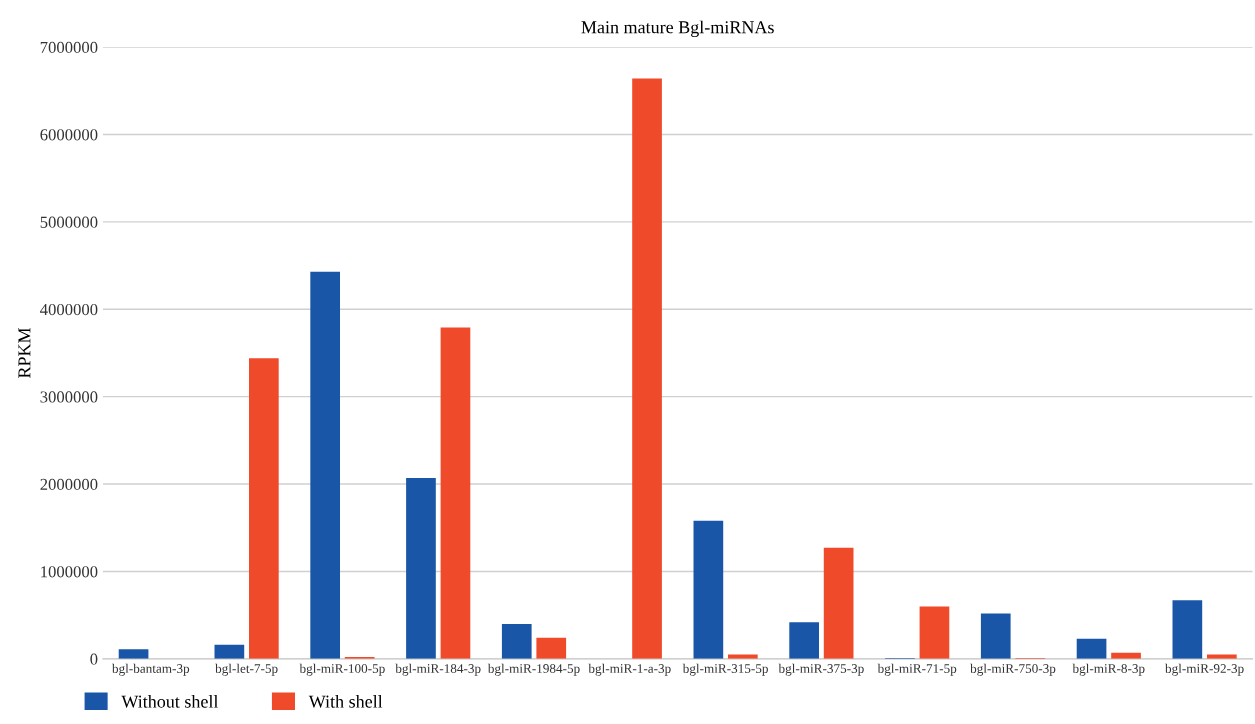 The width and height of the screenshot is (1255, 724). Describe the element at coordinates (917, 669) in the screenshot. I see `x-tick-label: bgl-miR-71-5p` at that location.